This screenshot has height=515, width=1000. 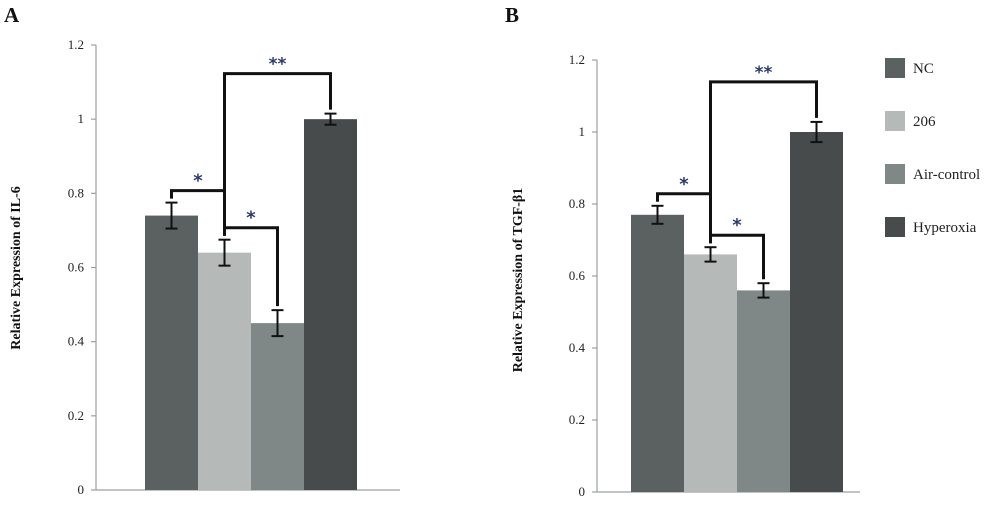 What do you see at coordinates (277, 406) in the screenshot?
I see `panel-a-bar-air-control` at bounding box center [277, 406].